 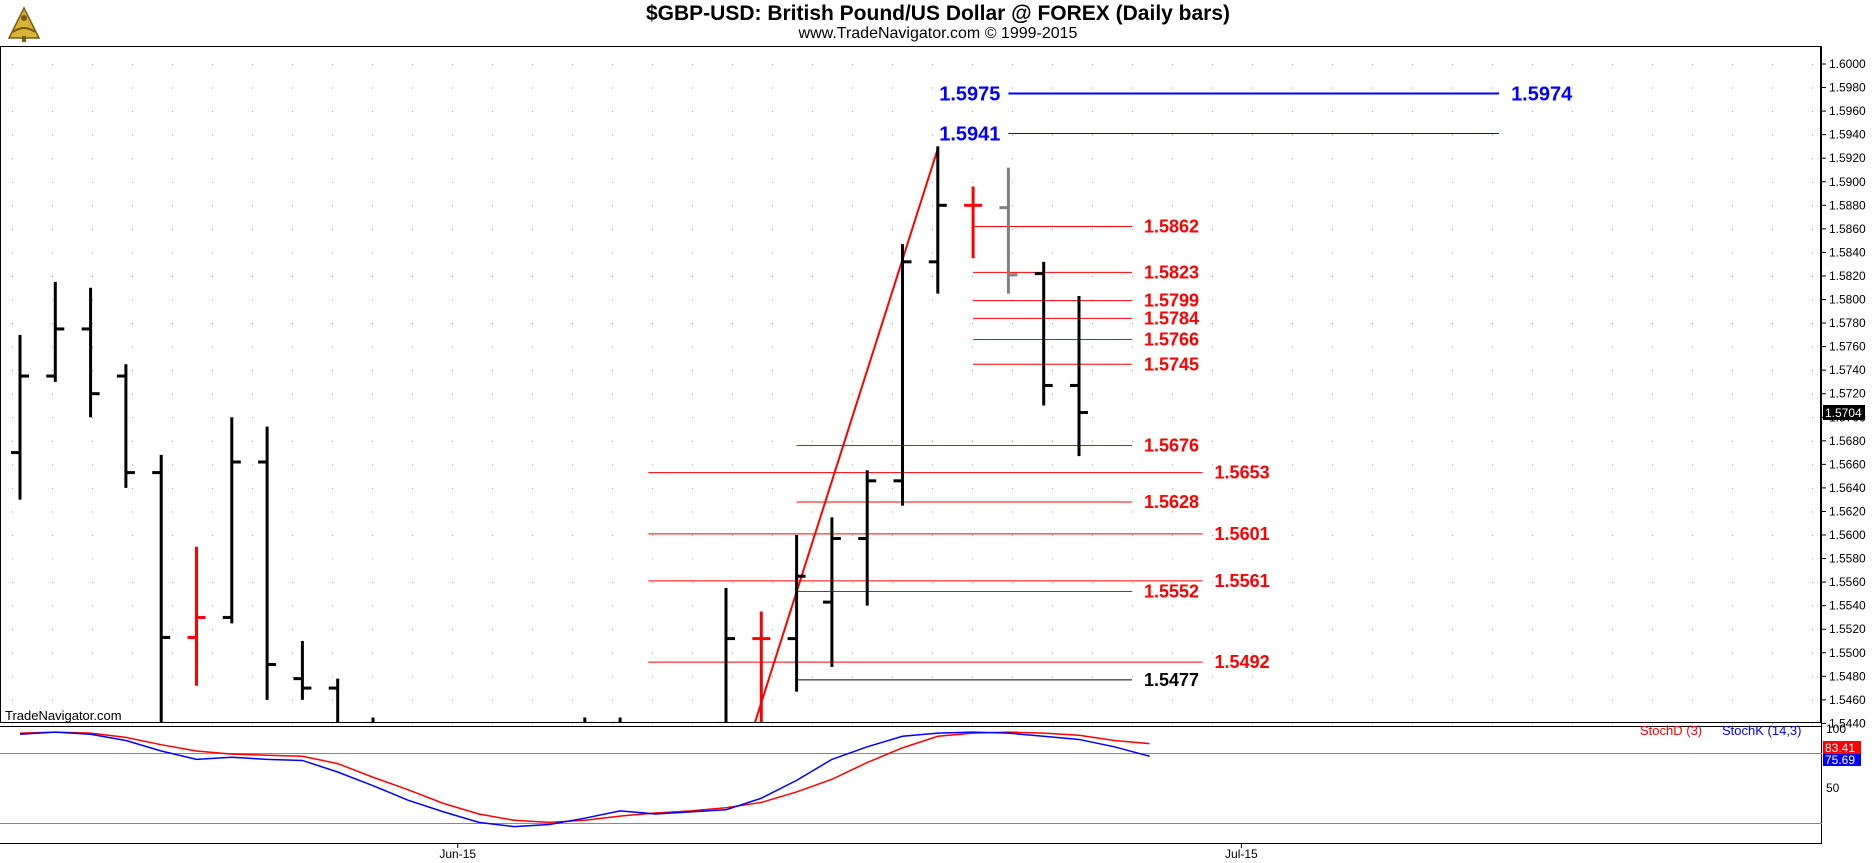 I want to click on price-tick-label: 1.5820, so click(x=1847, y=276).